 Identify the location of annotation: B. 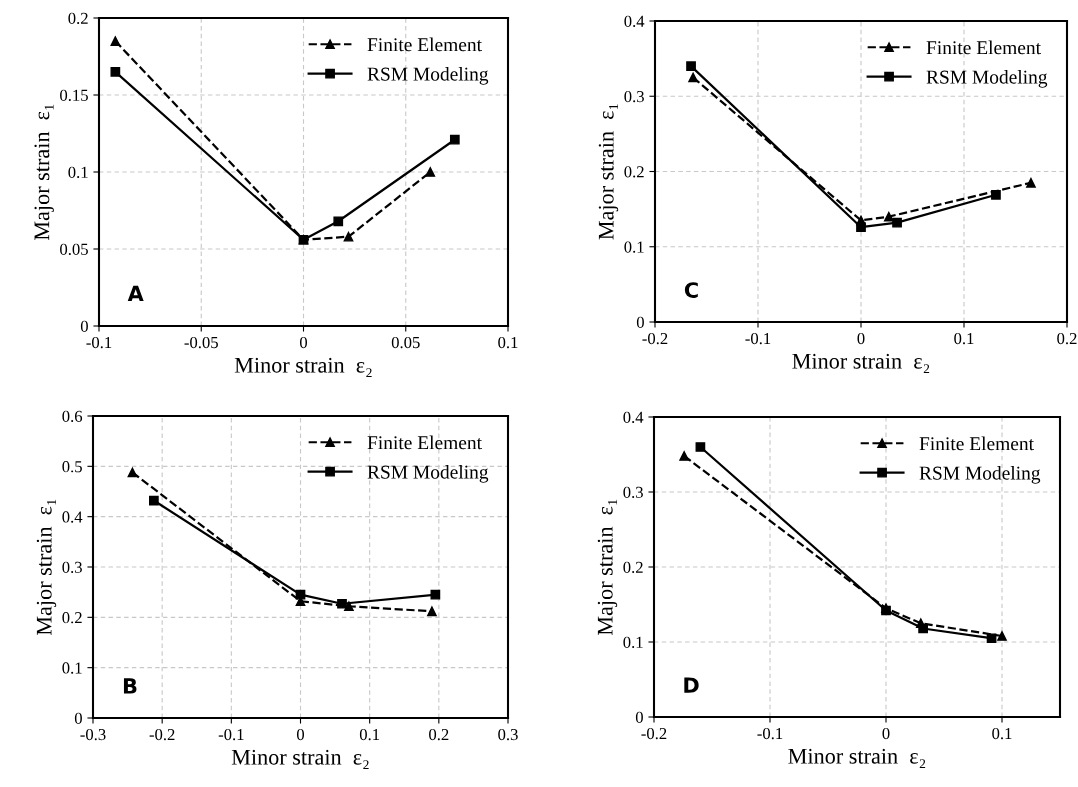
(130, 686).